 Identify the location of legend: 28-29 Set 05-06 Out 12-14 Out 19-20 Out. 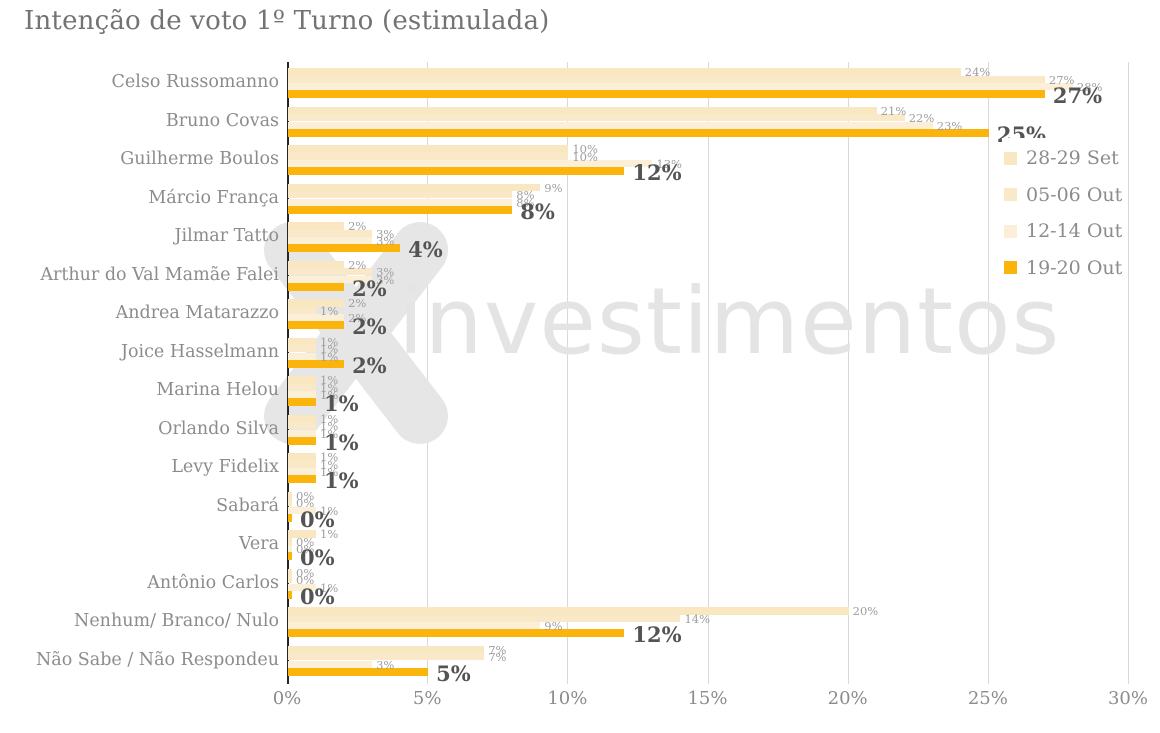
(1065, 213).